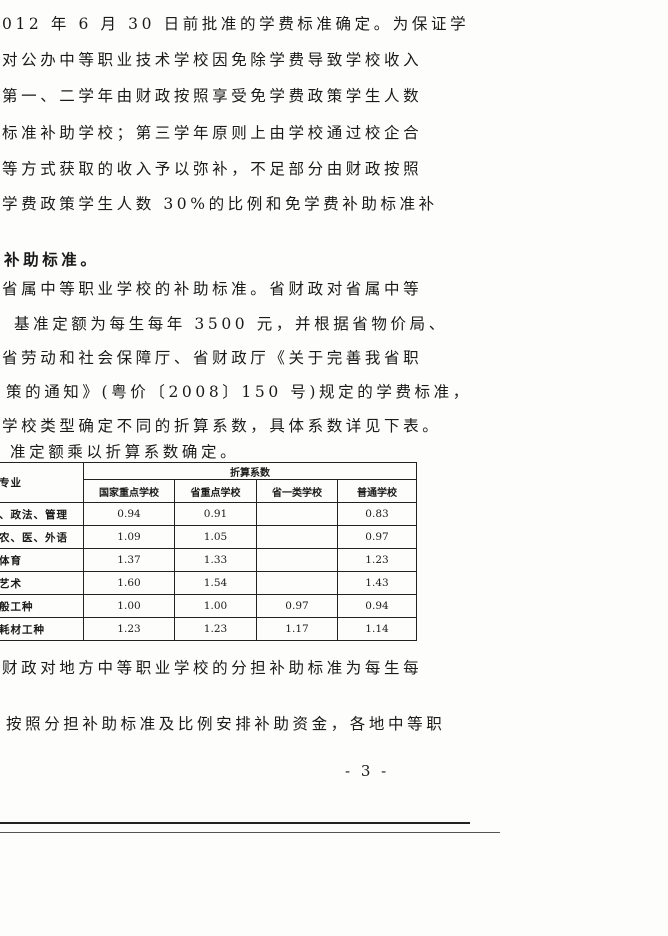 This screenshot has width=668, height=936. Describe the element at coordinates (129, 491) in the screenshot. I see `header-col: 国家重点学校` at that location.